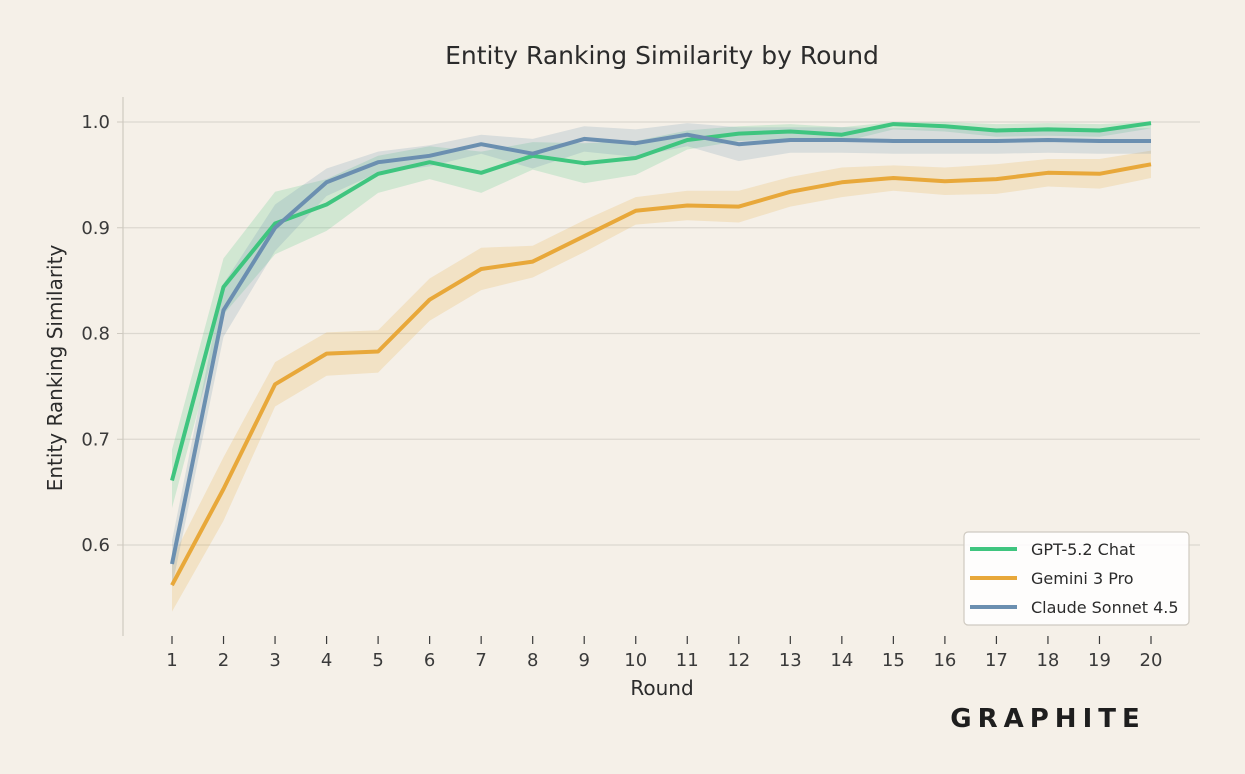 Image resolution: width=1245 pixels, height=774 pixels. Describe the element at coordinates (377, 660) in the screenshot. I see `x-tick-label: 5` at that location.